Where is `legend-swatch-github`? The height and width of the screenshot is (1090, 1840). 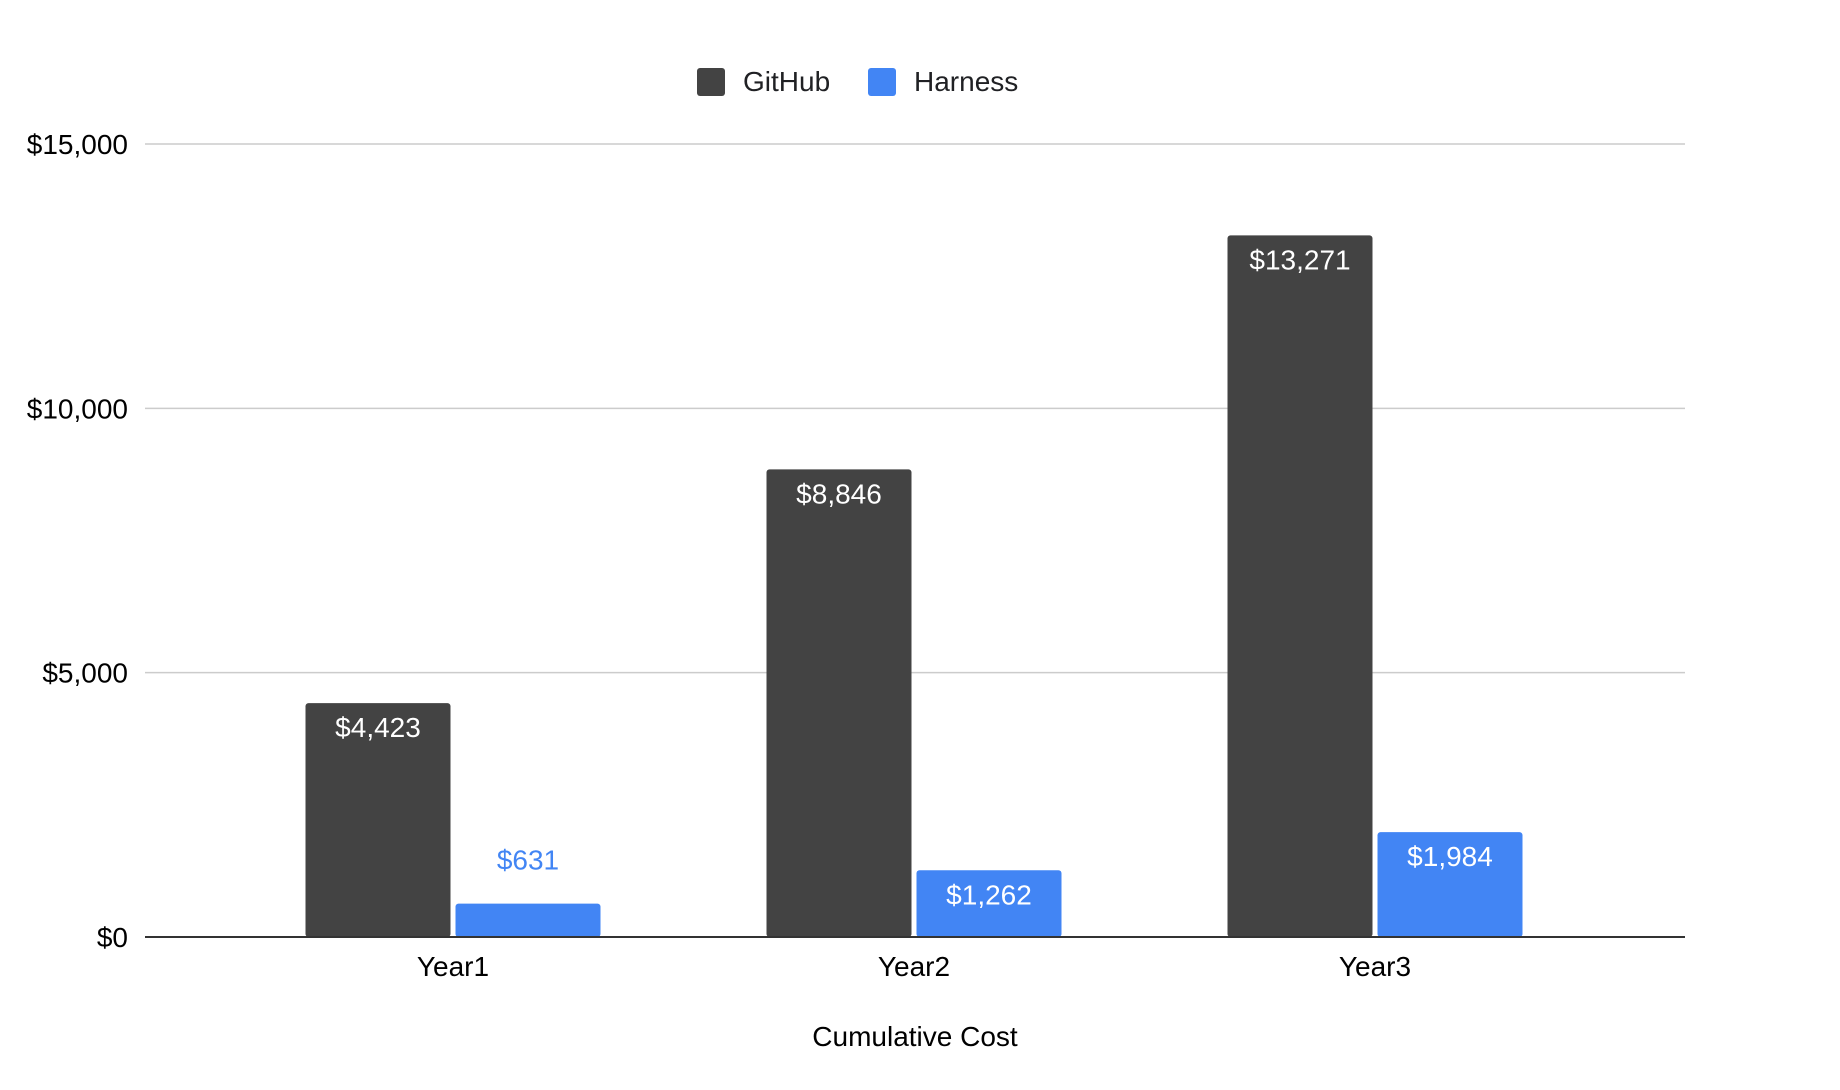
legend-swatch-github is located at coordinates (711, 82).